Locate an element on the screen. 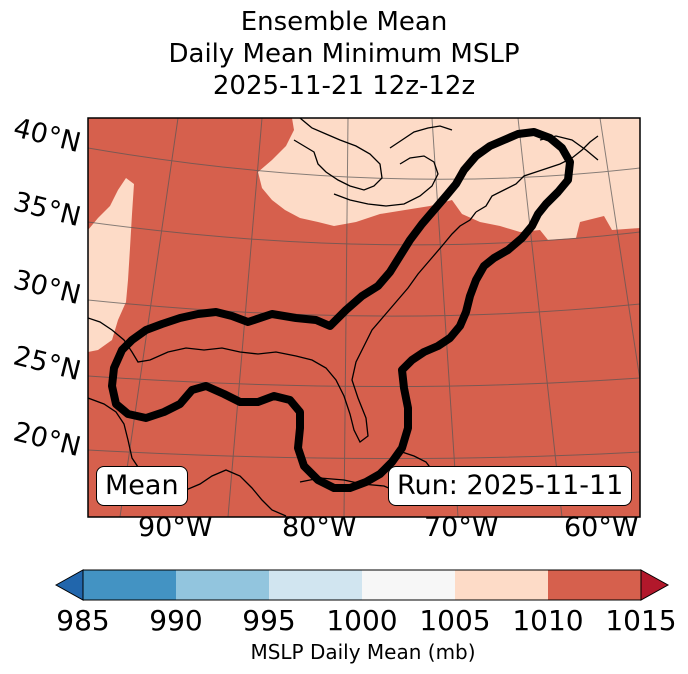 This screenshot has width=688, height=674. colorbar-tick-985: 985 is located at coordinates (83, 620).